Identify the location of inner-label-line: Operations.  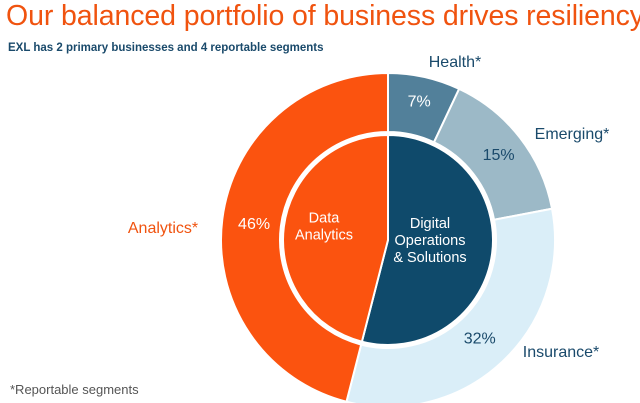
(430, 241).